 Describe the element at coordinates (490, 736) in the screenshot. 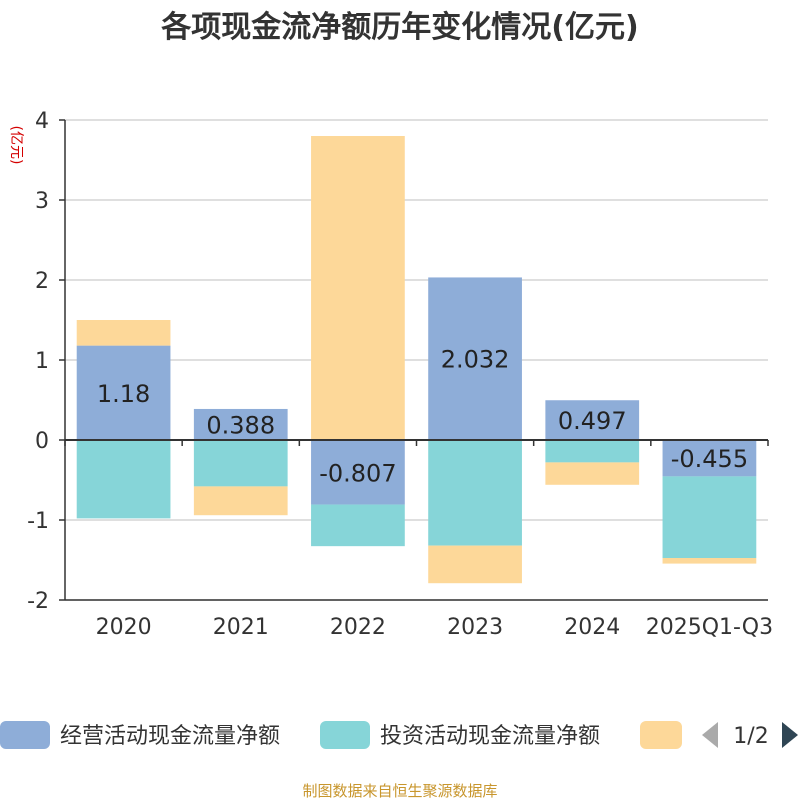

I see `legend-label-2: 投资活动现金流量净额` at that location.